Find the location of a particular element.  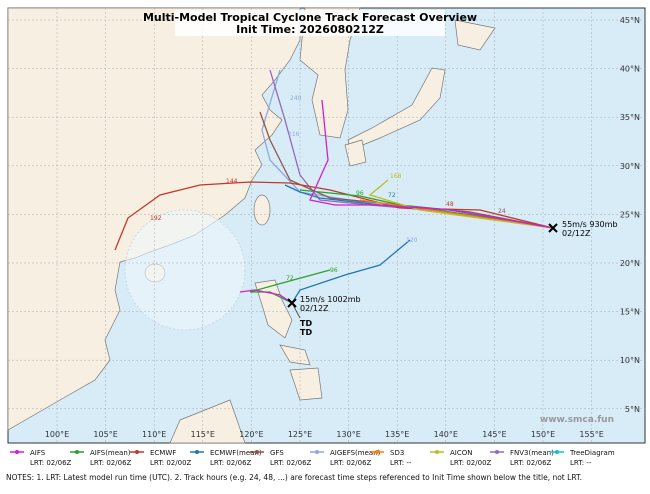

lat-label: 15°N is located at coordinates (630, 312).